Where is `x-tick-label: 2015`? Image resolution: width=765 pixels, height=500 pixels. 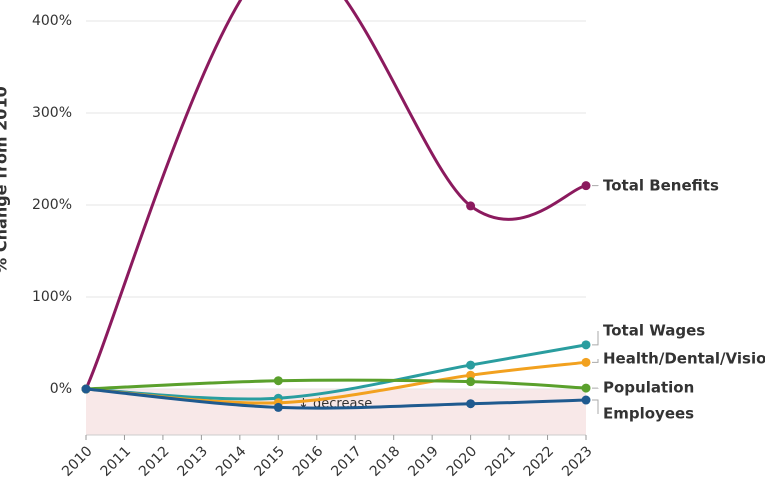 x-tick-label: 2015 is located at coordinates (269, 461).